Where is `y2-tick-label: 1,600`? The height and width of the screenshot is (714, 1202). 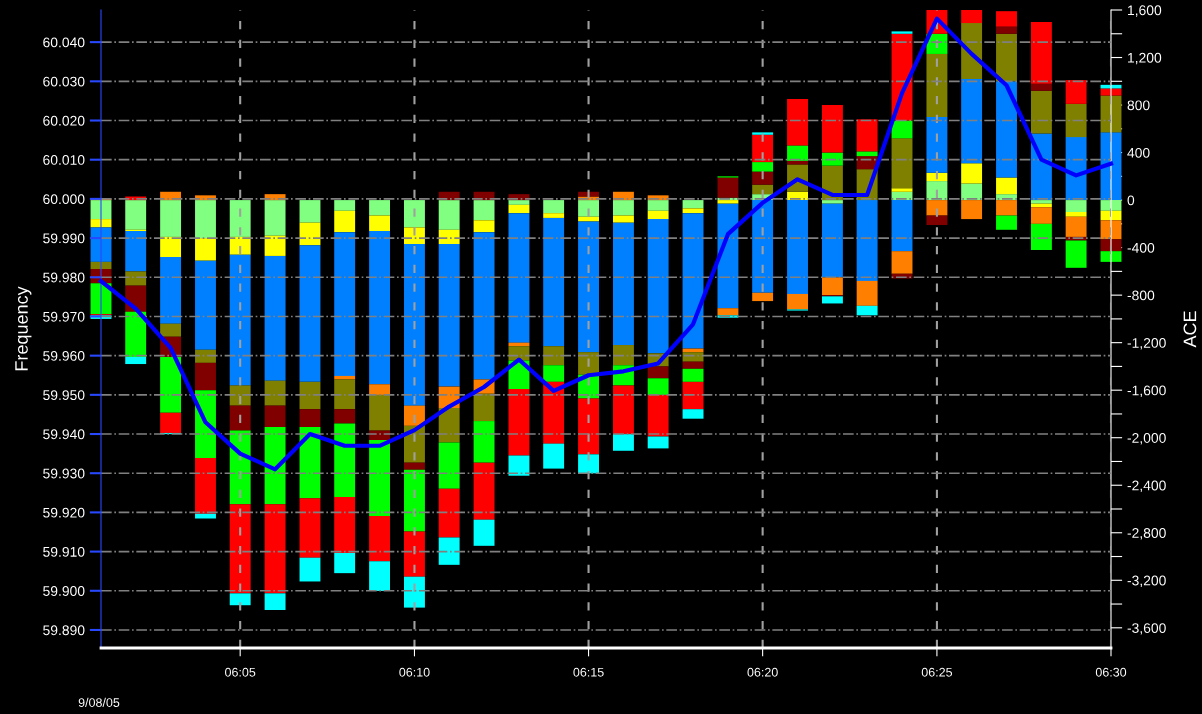 y2-tick-label: 1,600 is located at coordinates (1145, 11).